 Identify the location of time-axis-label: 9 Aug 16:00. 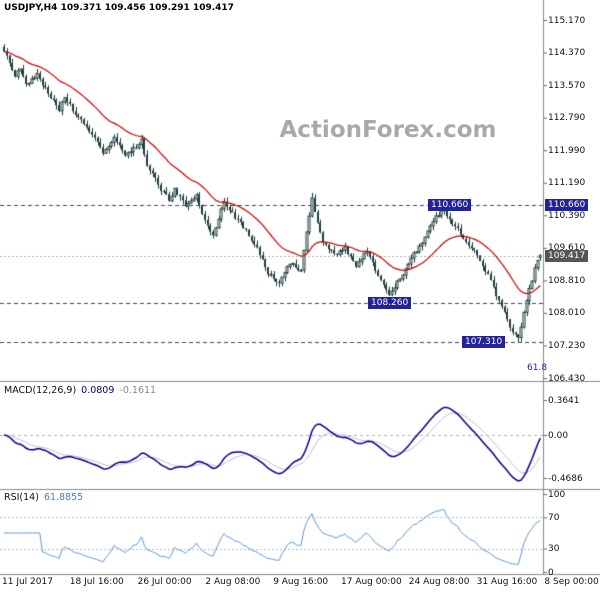
(301, 582).